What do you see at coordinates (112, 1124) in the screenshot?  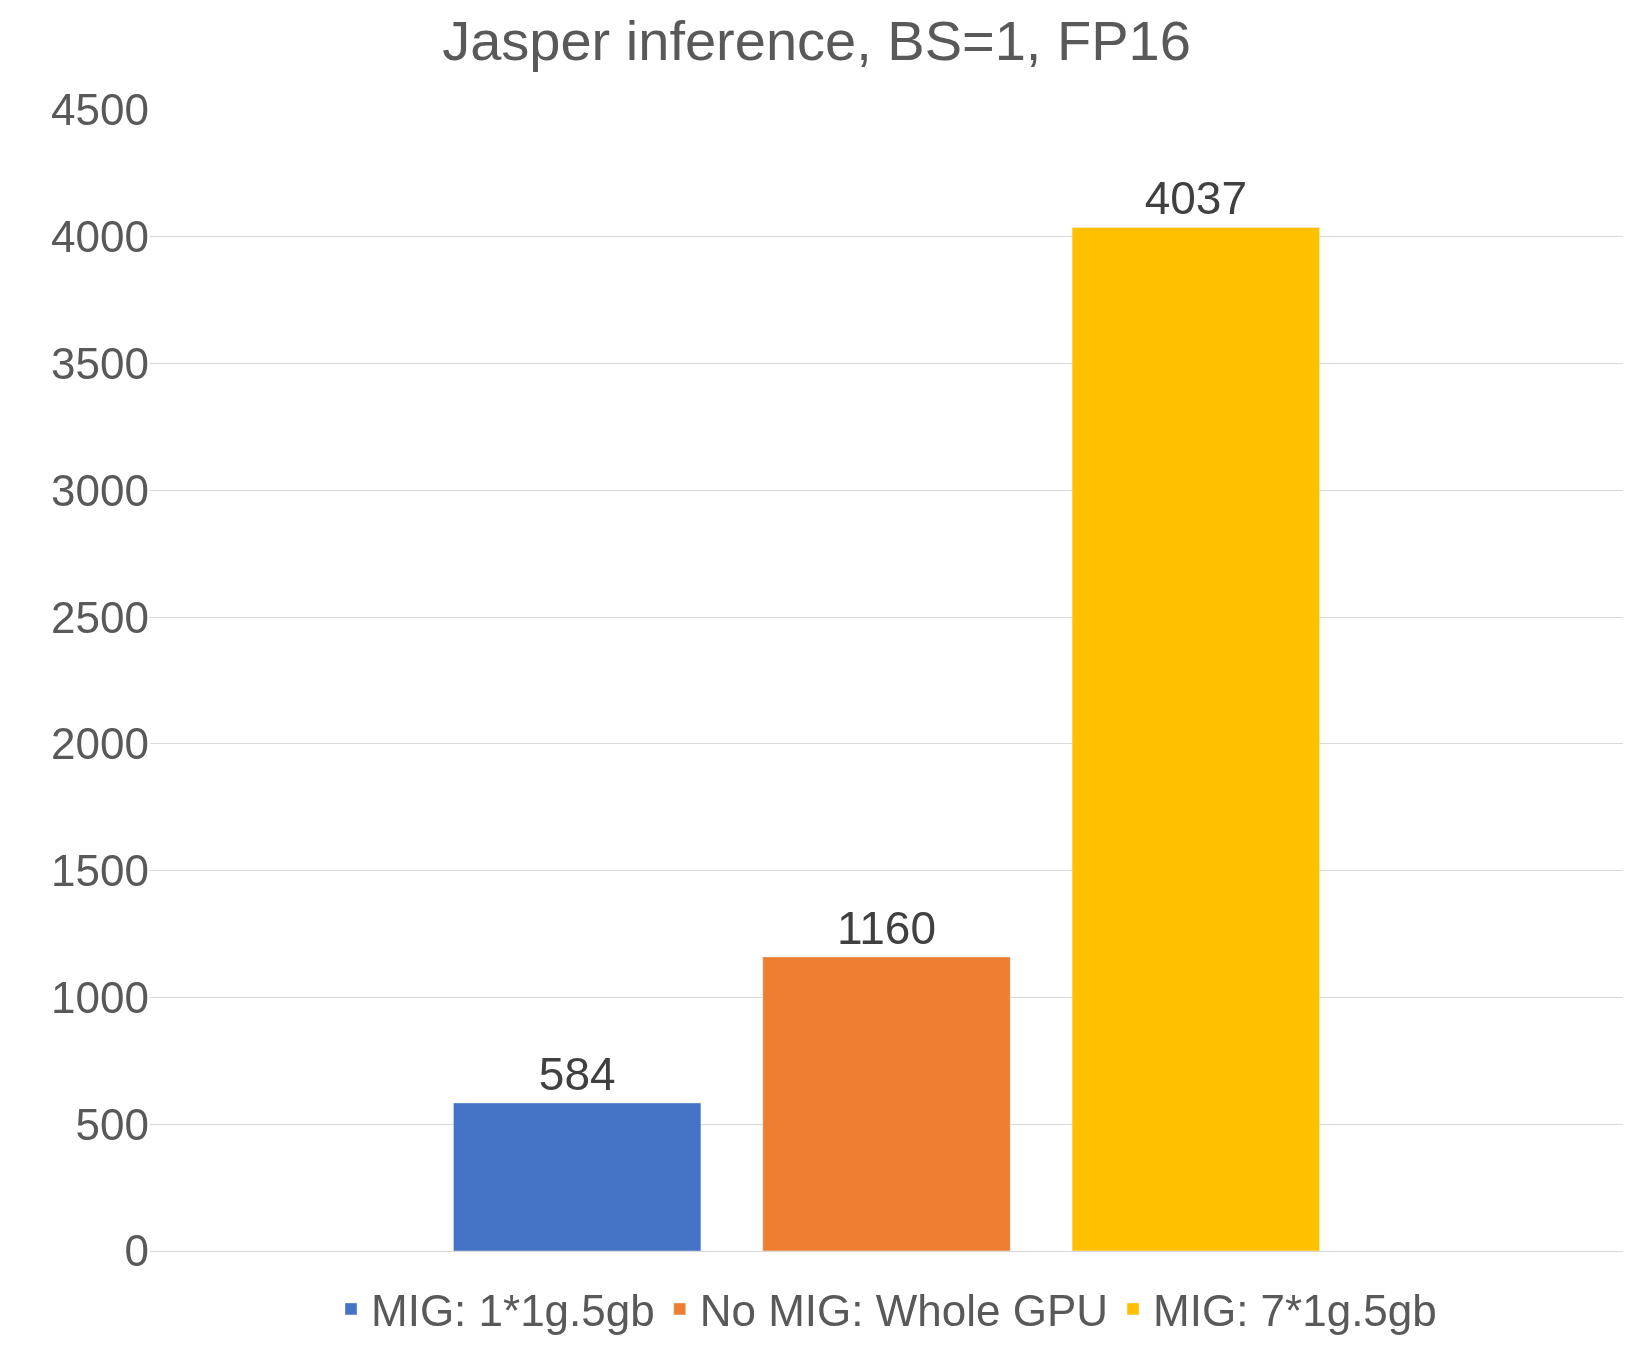 I see `y-tick-label: 500` at bounding box center [112, 1124].